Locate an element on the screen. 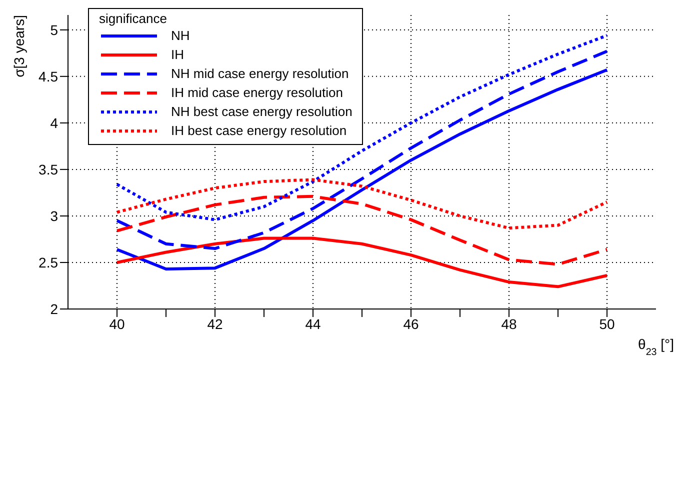 The height and width of the screenshot is (484, 678). x-tick-label: 44 is located at coordinates (313, 324).